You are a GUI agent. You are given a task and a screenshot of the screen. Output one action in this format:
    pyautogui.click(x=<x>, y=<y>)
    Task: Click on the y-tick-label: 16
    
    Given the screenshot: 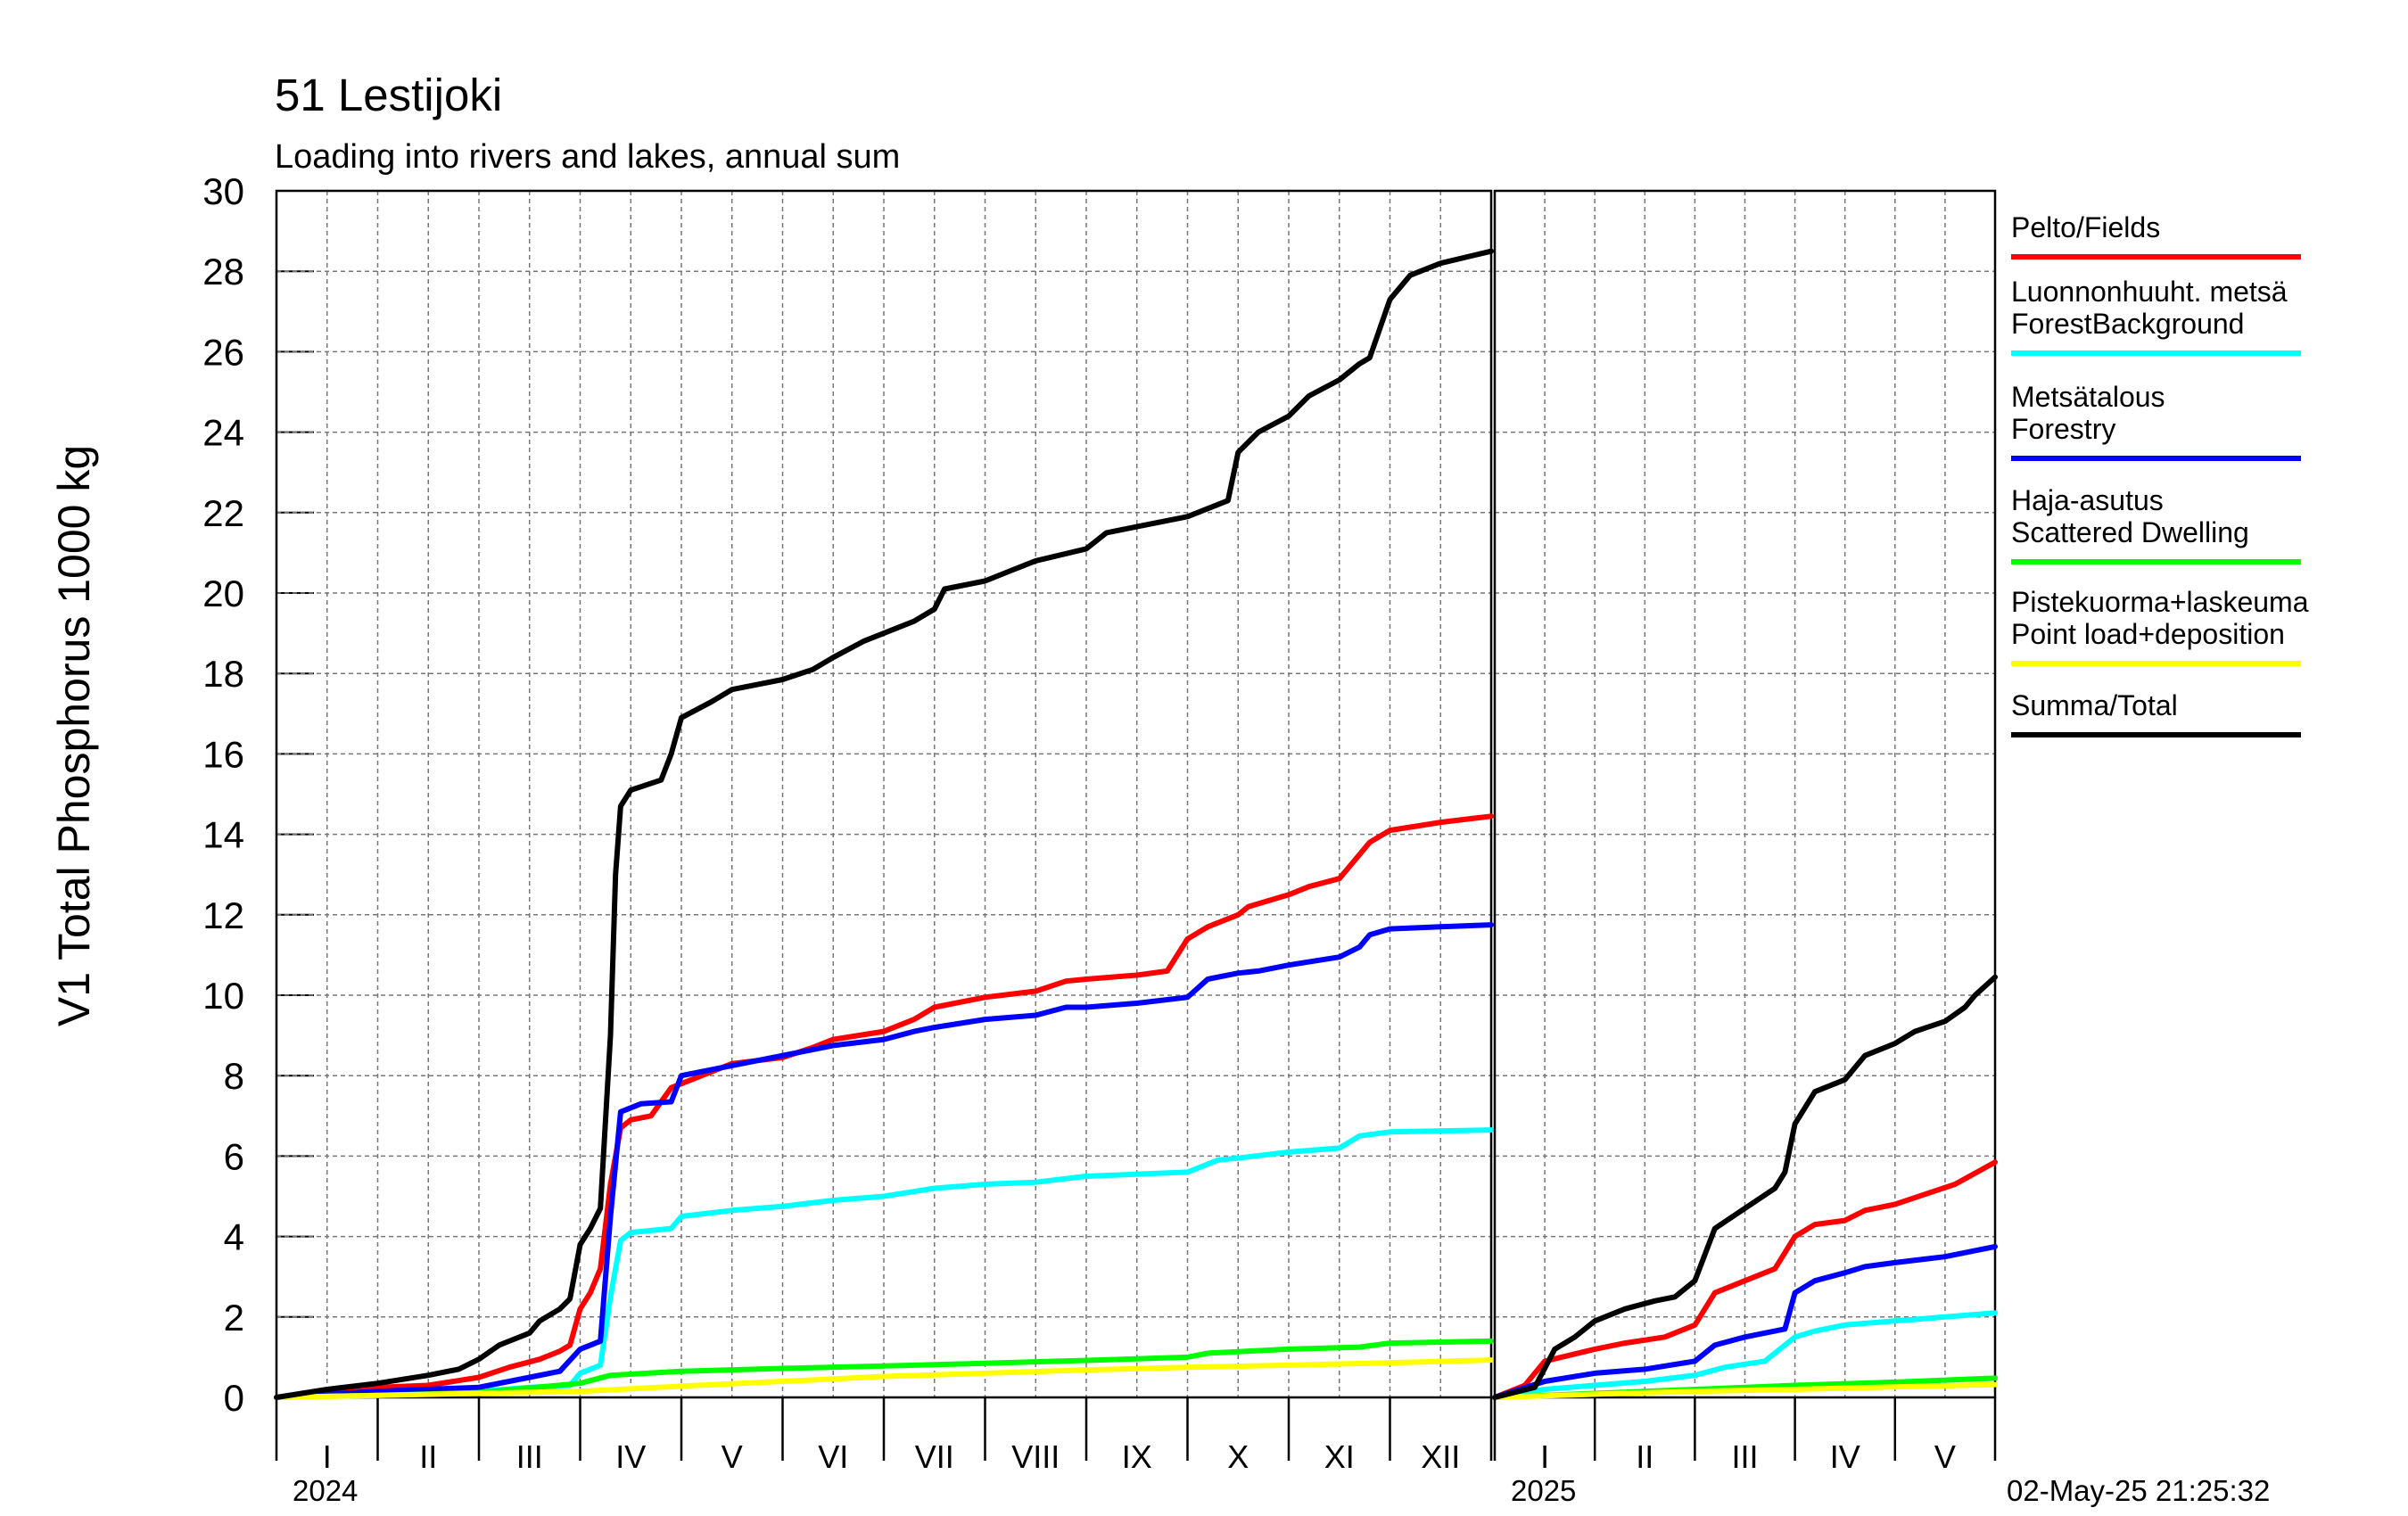 What is the action you would take?
    pyautogui.click(x=223, y=754)
    